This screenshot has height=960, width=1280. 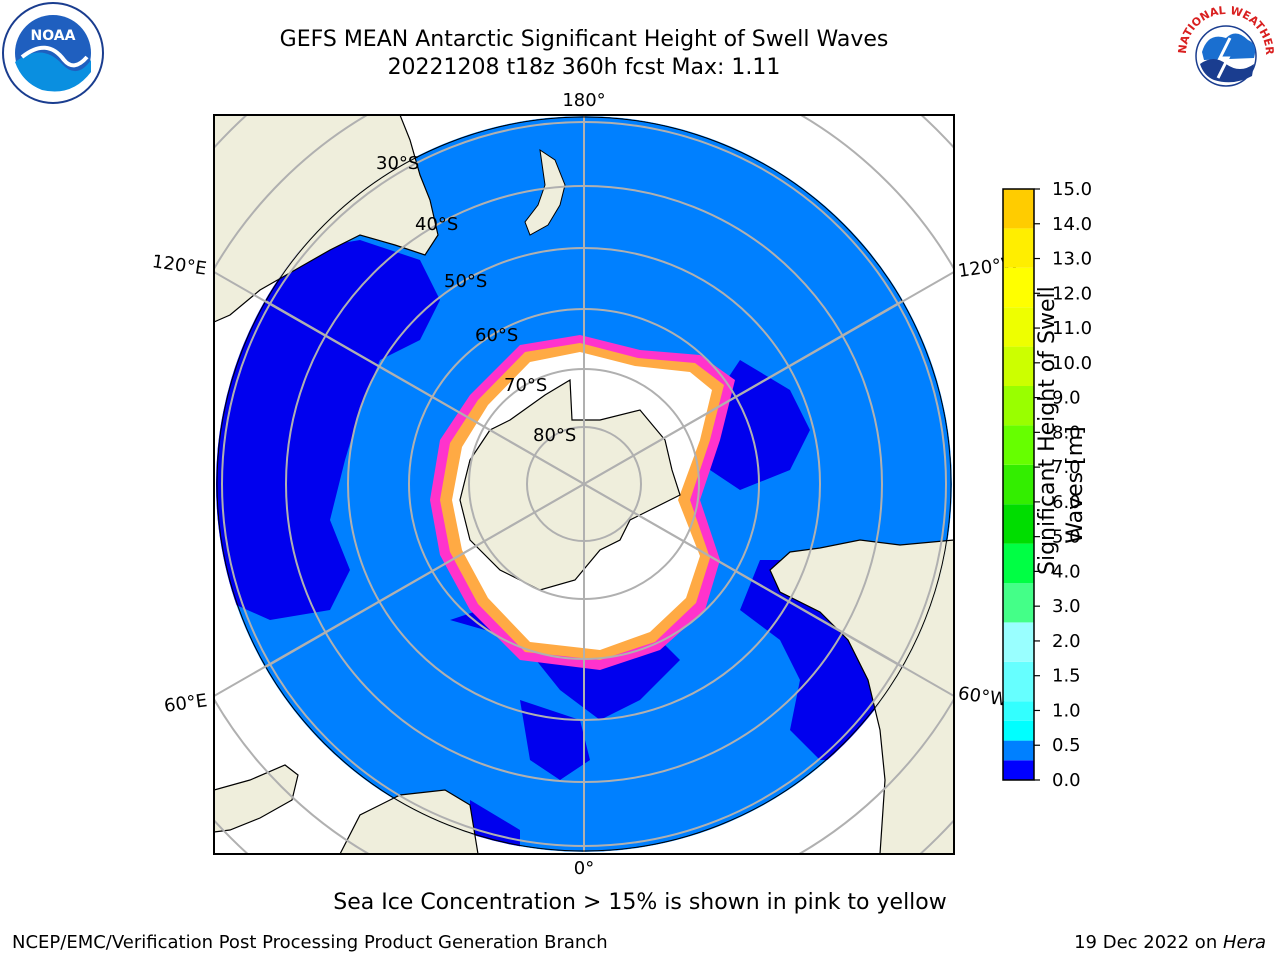 What do you see at coordinates (1066, 780) in the screenshot?
I see `colorbar-tick-label: 0.0` at bounding box center [1066, 780].